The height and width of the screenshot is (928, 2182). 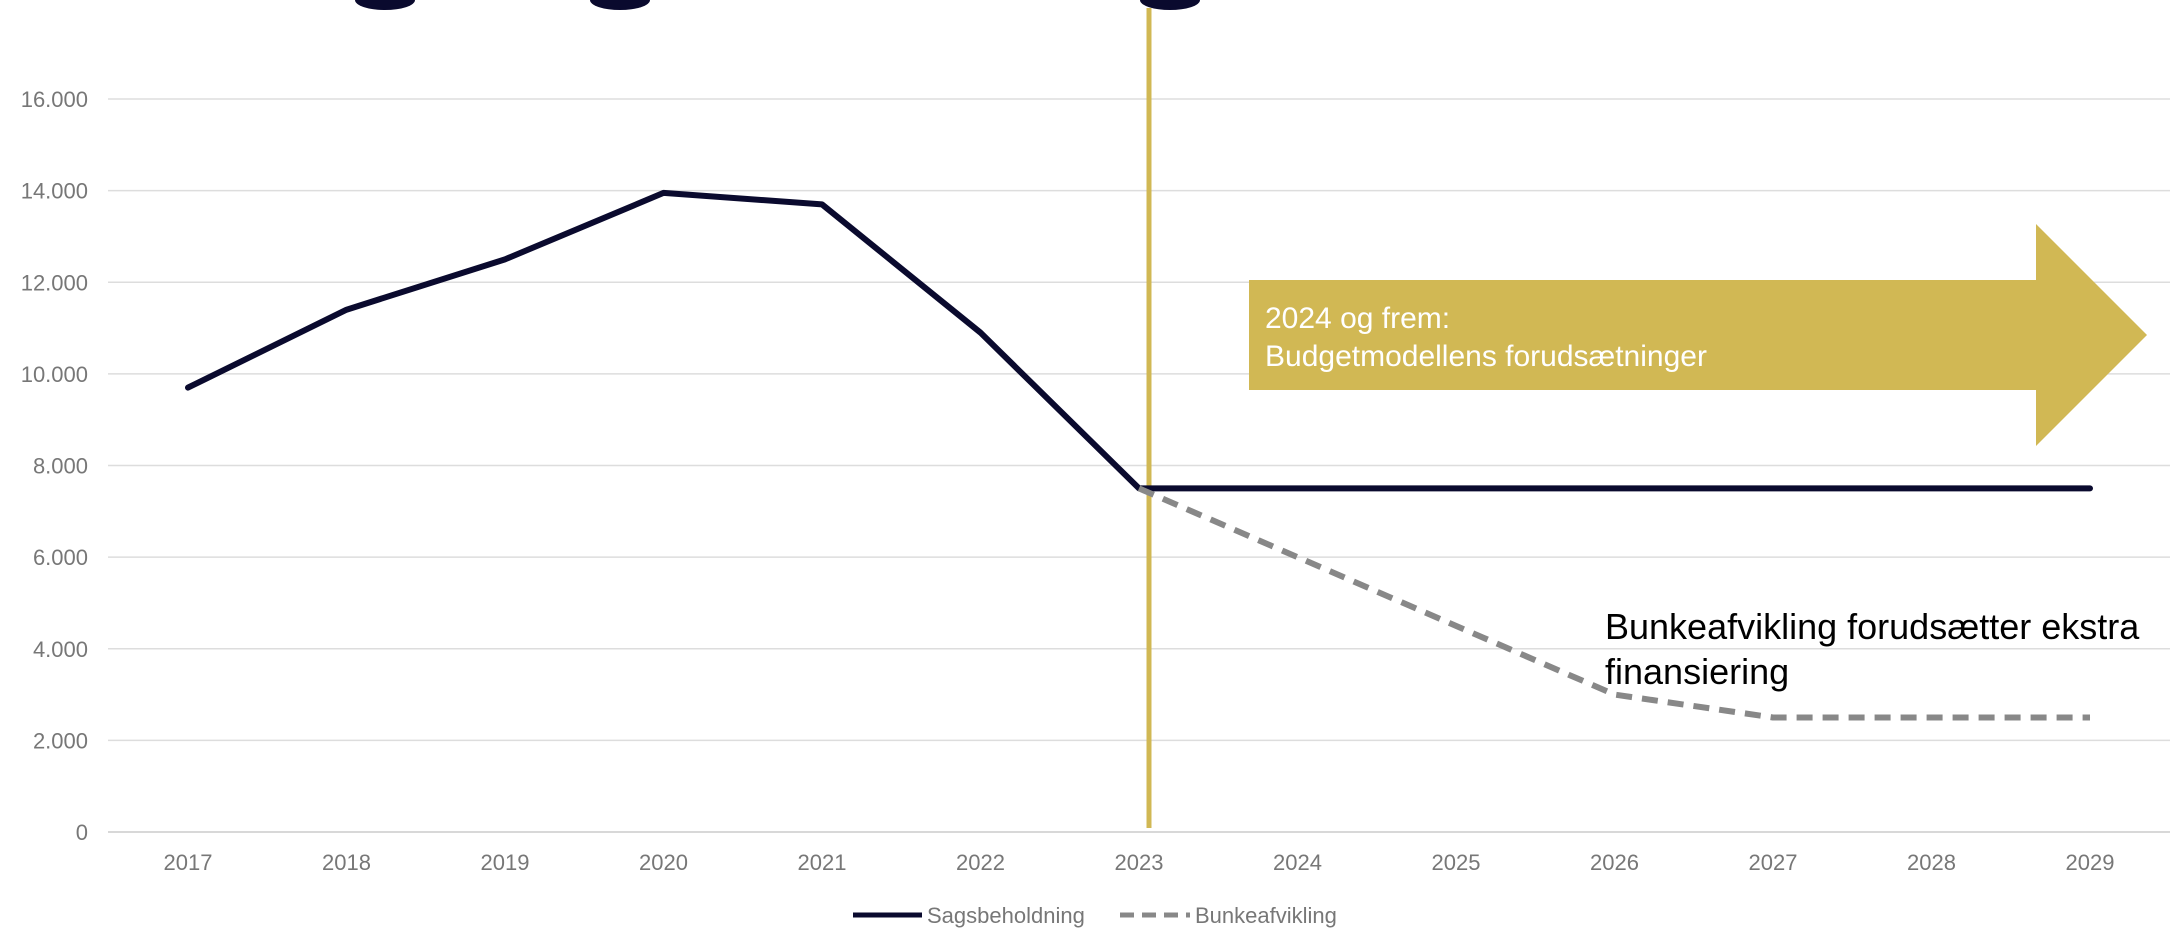 I want to click on y-tick-label: 14.000, so click(x=54, y=191).